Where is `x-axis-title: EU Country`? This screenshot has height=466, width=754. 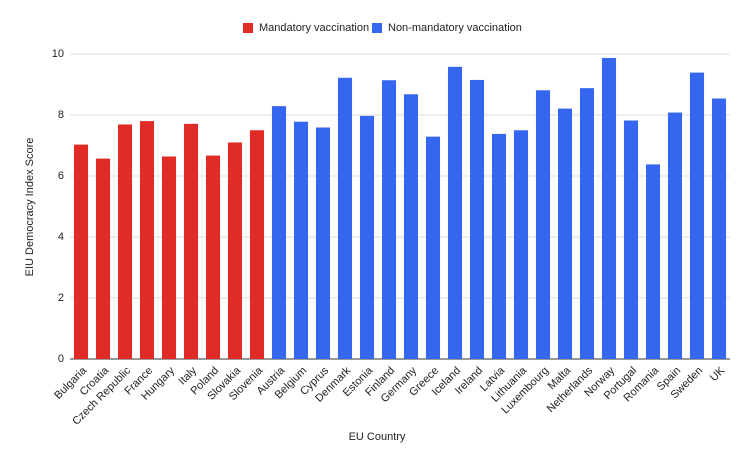 x-axis-title: EU Country is located at coordinates (377, 437).